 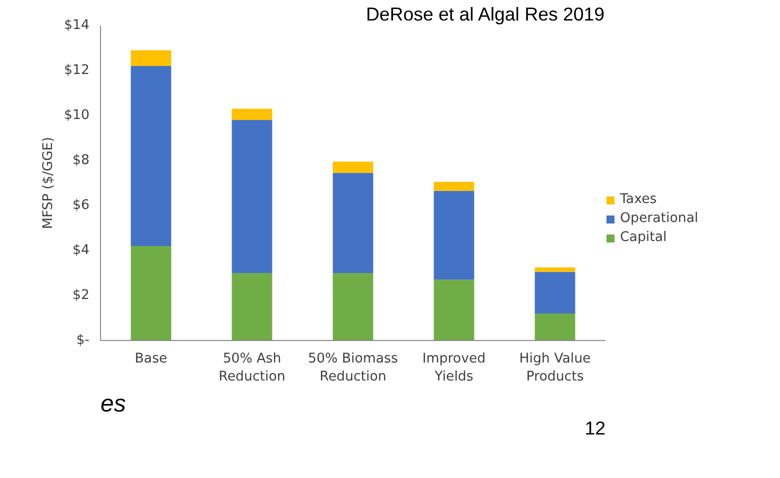 What do you see at coordinates (638, 199) in the screenshot?
I see `legend-label: Taxes` at bounding box center [638, 199].